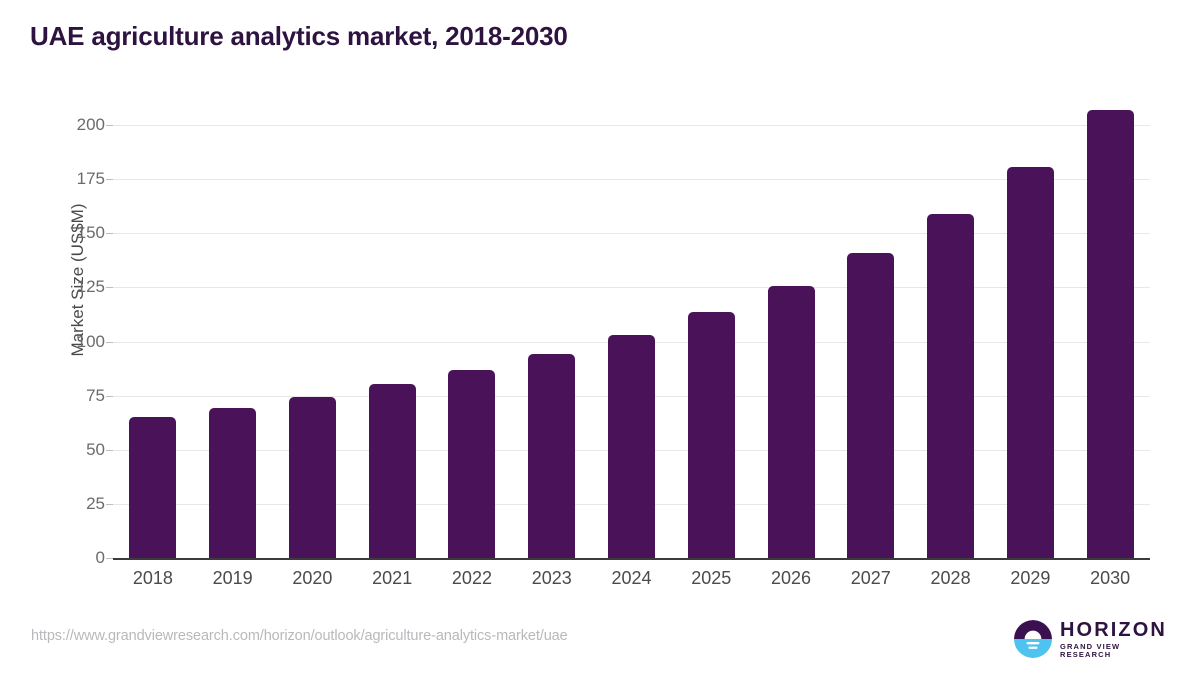 The width and height of the screenshot is (1200, 675). What do you see at coordinates (471, 578) in the screenshot?
I see `x-axis-tick-label: 2022` at bounding box center [471, 578].